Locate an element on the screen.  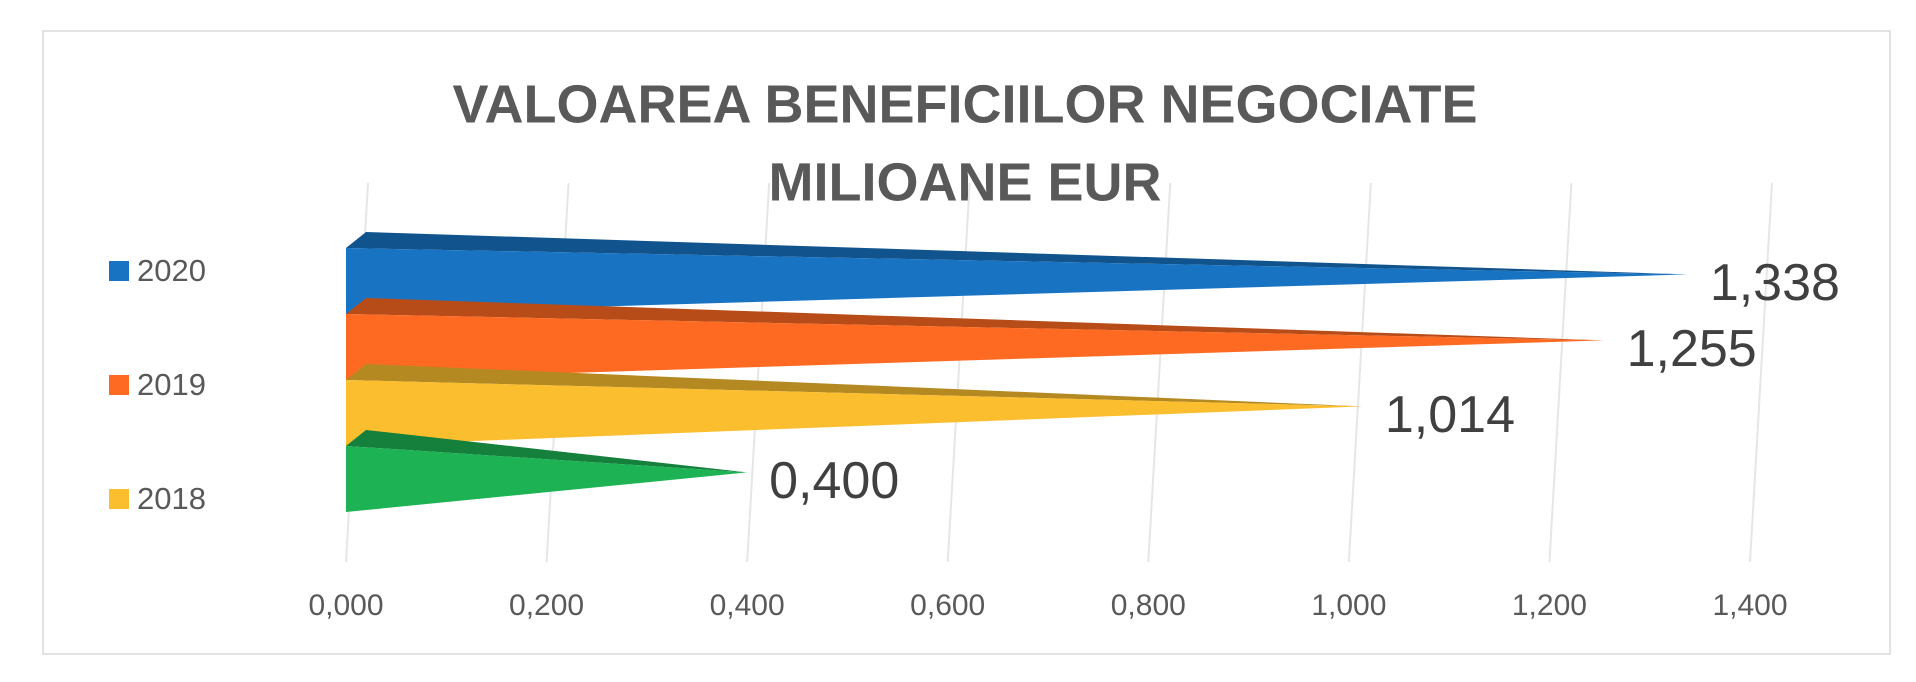
x-tick-label: 1,400 is located at coordinates (1749, 605).